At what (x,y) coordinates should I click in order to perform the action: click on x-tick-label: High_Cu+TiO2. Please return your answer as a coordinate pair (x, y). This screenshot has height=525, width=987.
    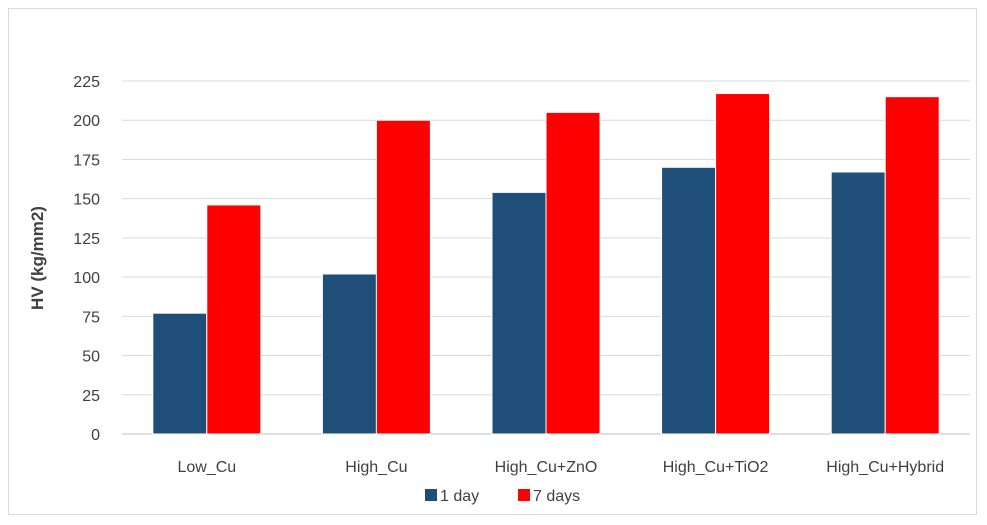
    Looking at the image, I should click on (716, 467).